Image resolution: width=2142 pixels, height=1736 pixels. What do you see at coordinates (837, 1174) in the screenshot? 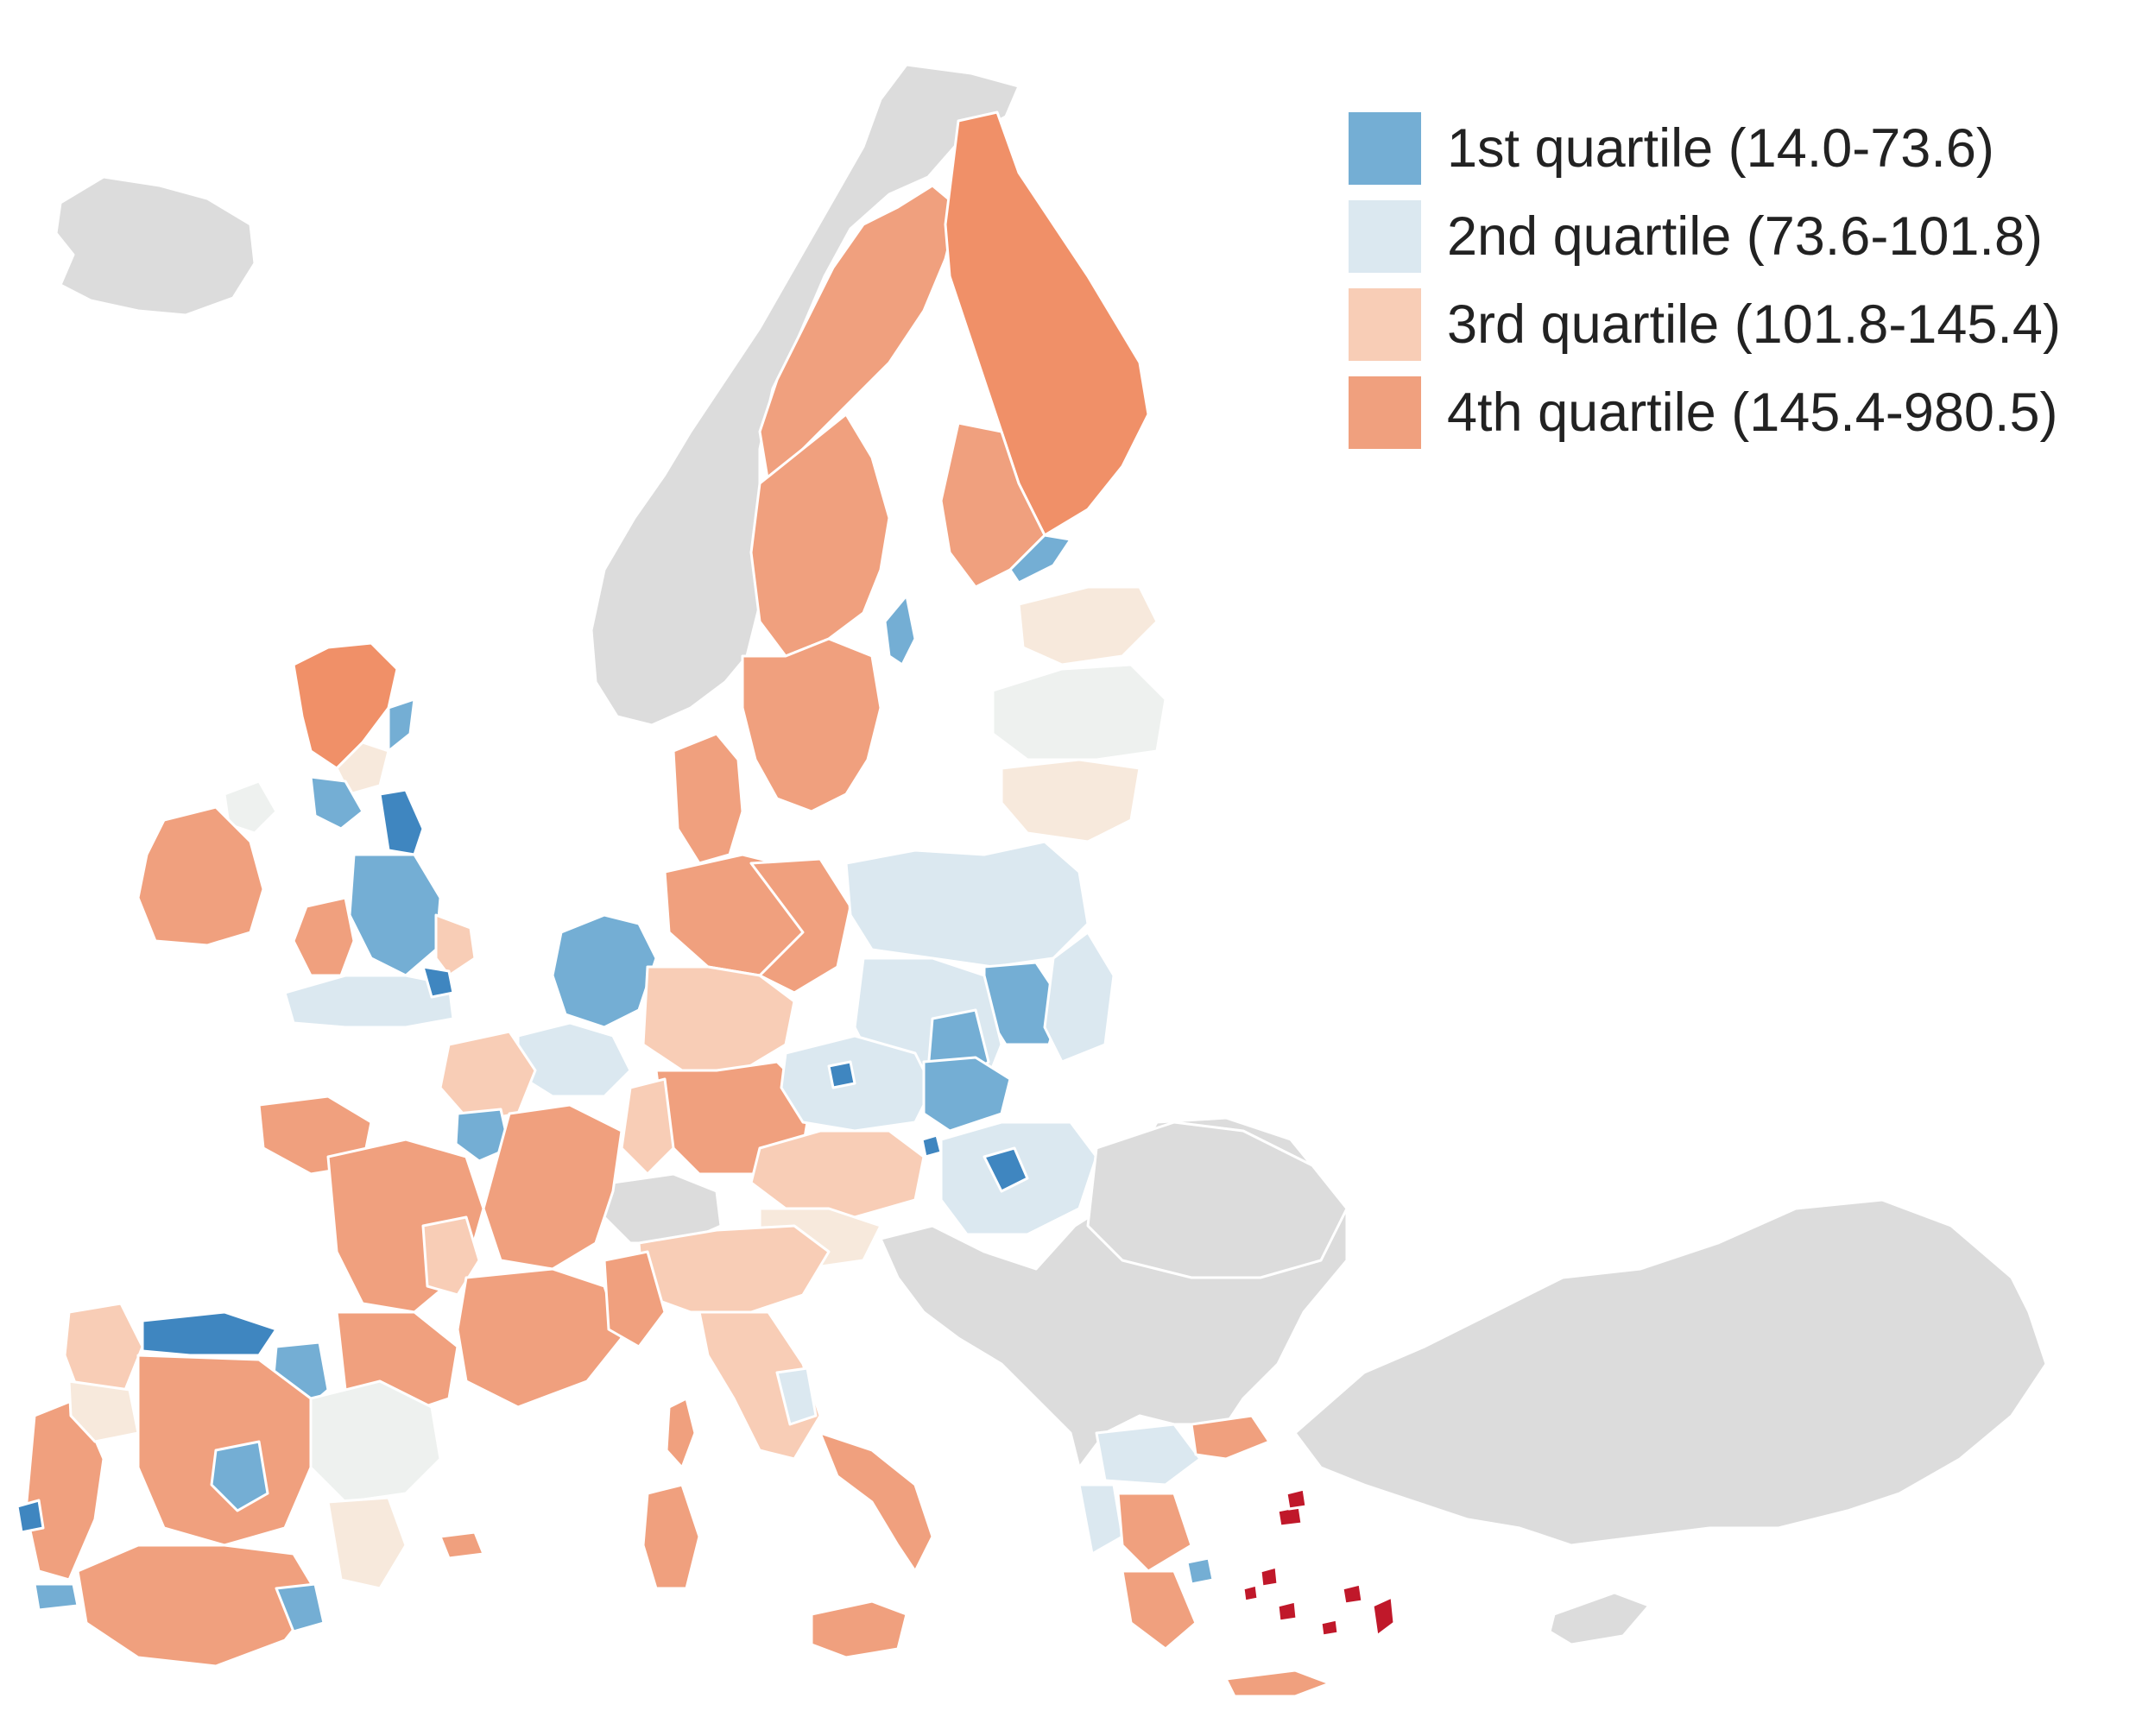
I see `austria-region` at bounding box center [837, 1174].